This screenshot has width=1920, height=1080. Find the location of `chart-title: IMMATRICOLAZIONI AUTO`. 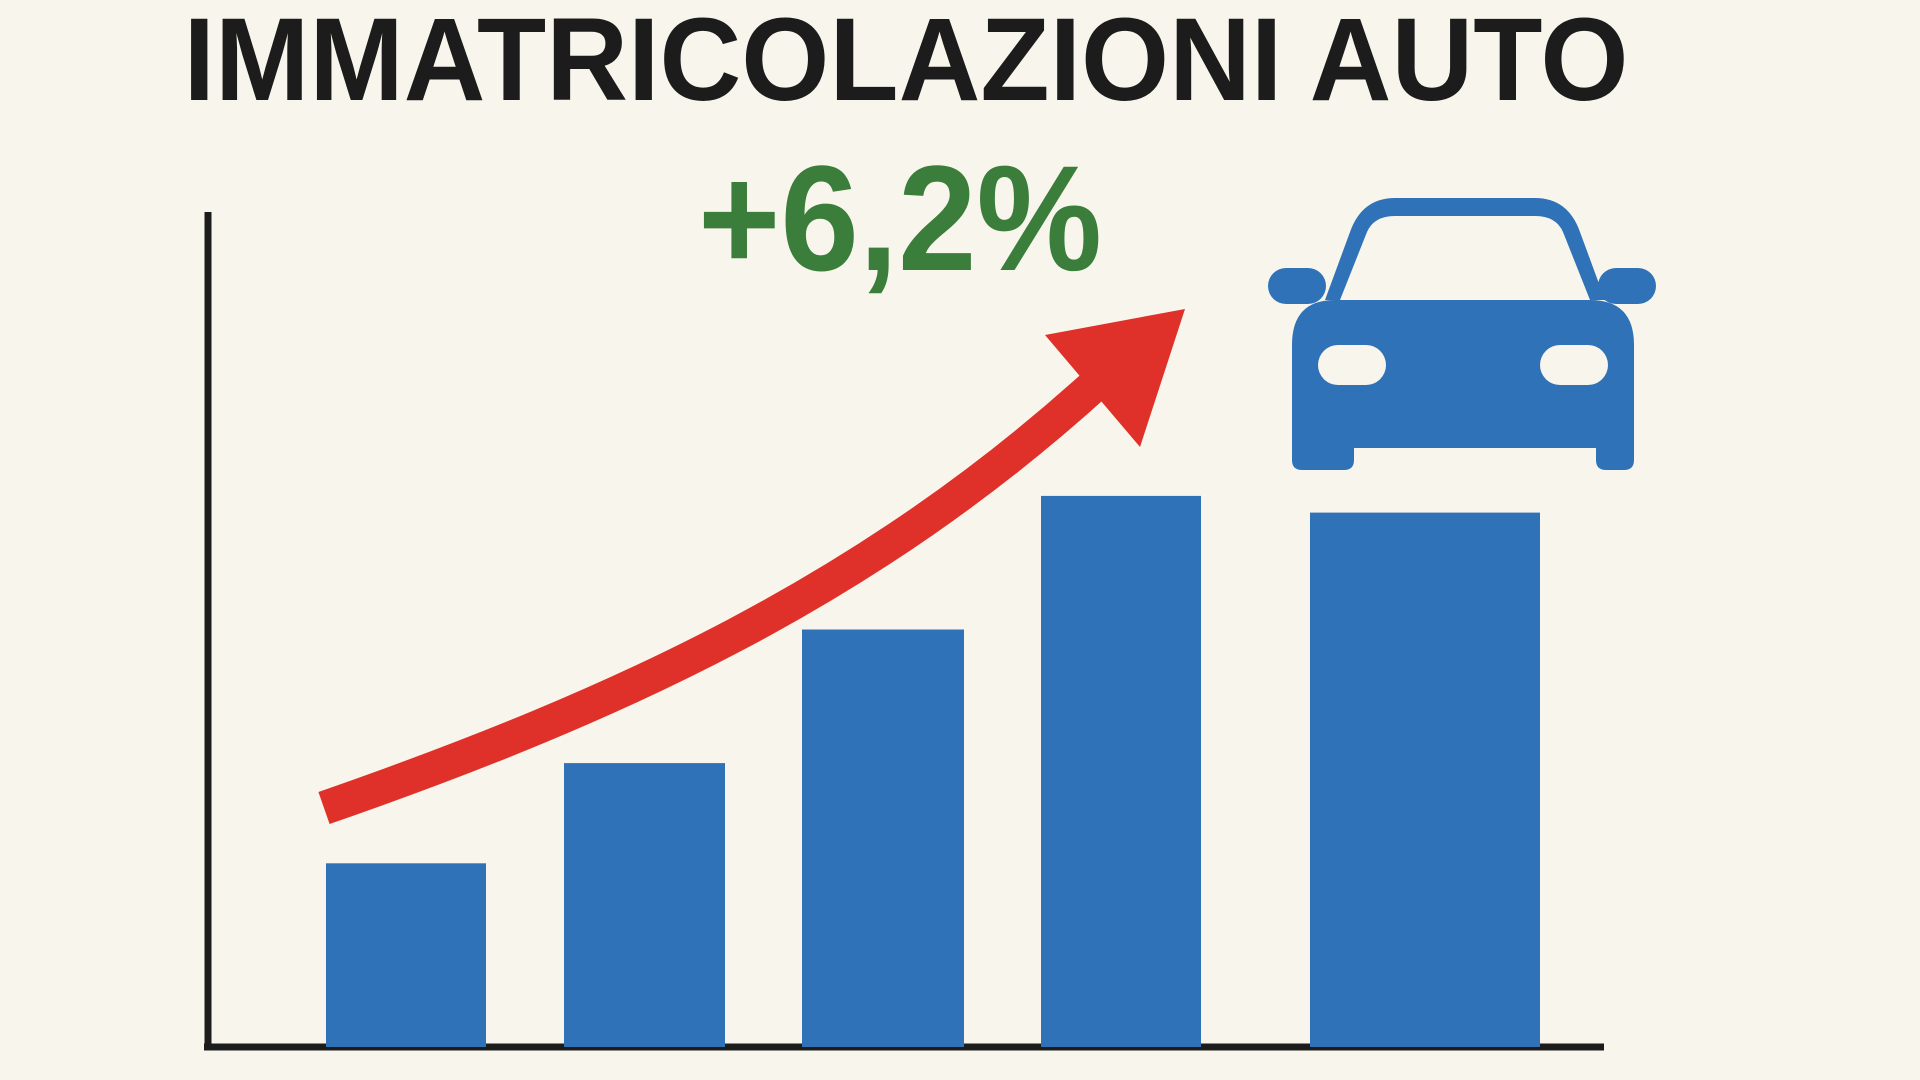

chart-title: IMMATRICOLAZIONI AUTO is located at coordinates (906, 63).